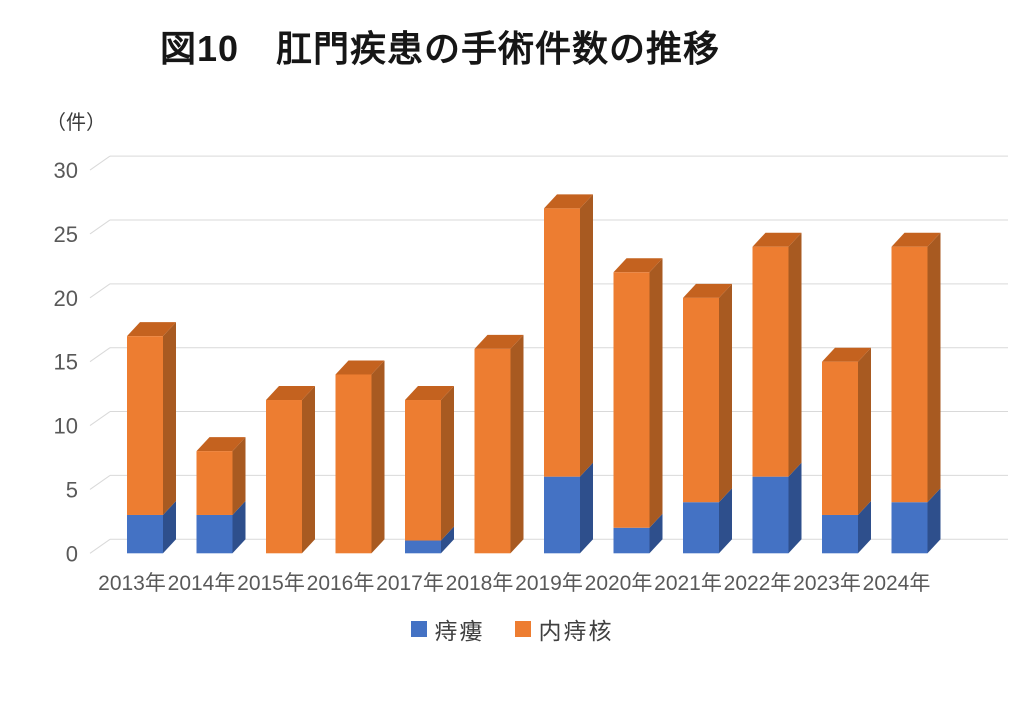  I want to click on y-axis-tick-label: 15, so click(66, 362).